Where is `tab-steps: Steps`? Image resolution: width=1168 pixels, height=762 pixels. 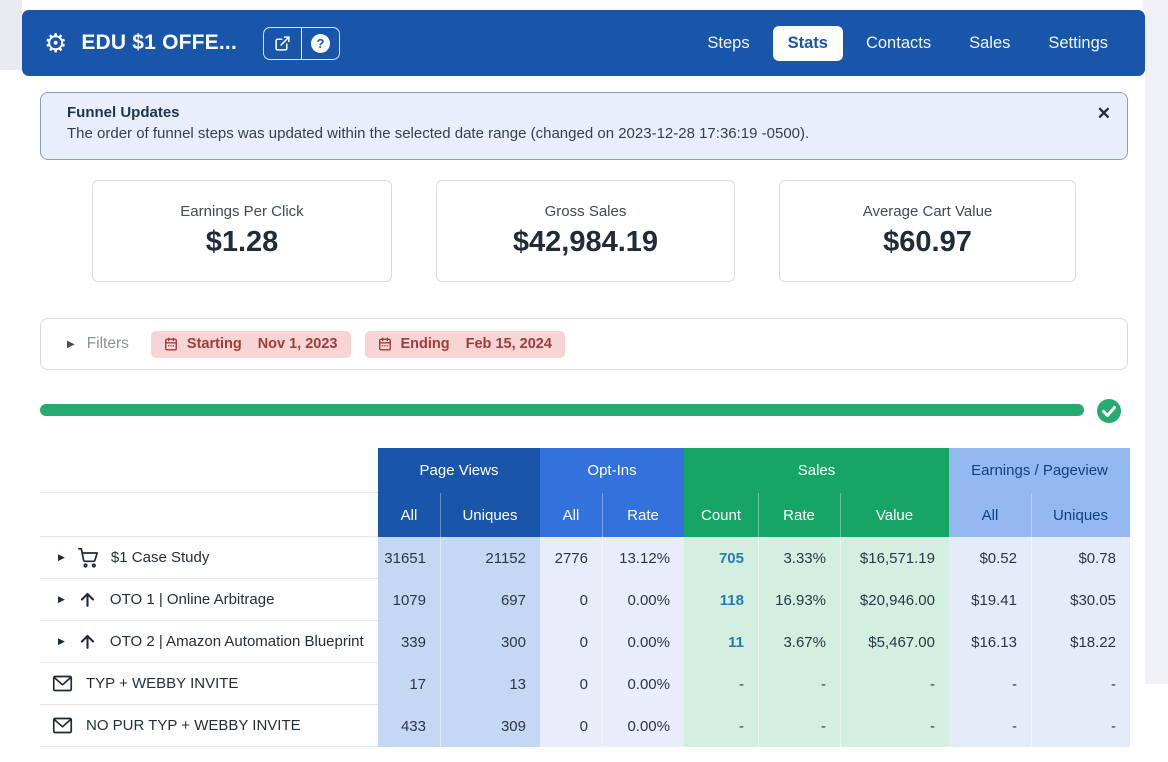
tab-steps: Steps is located at coordinates (728, 42).